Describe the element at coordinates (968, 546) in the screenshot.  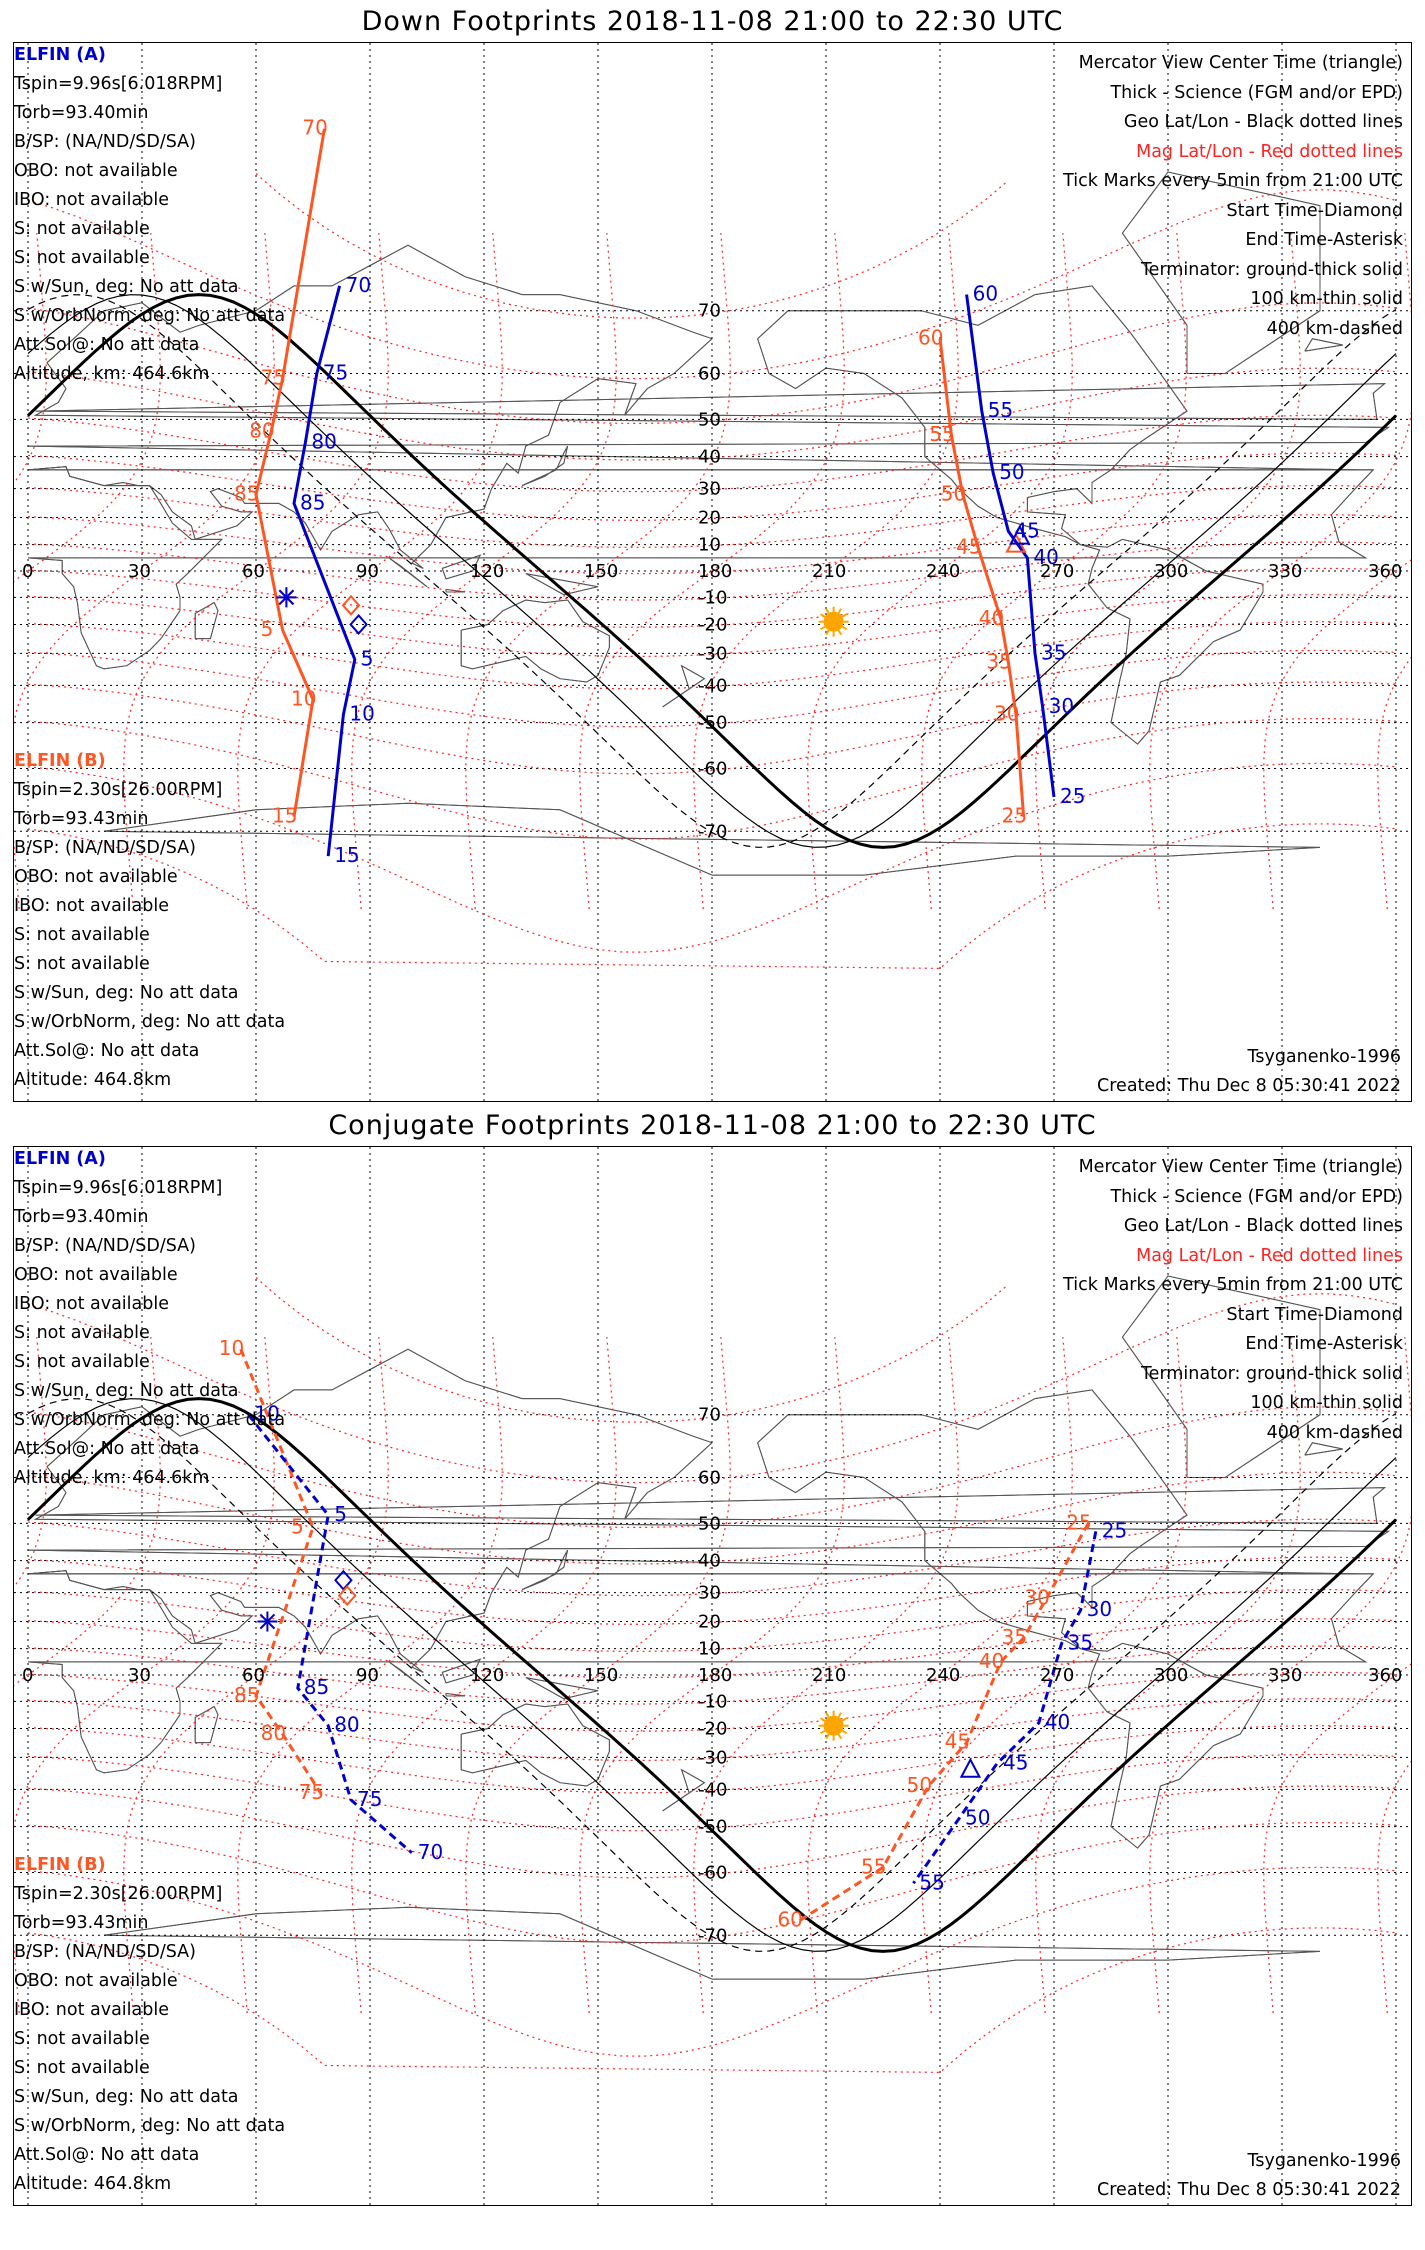
I see `elfin-b-tick-label: 45` at that location.